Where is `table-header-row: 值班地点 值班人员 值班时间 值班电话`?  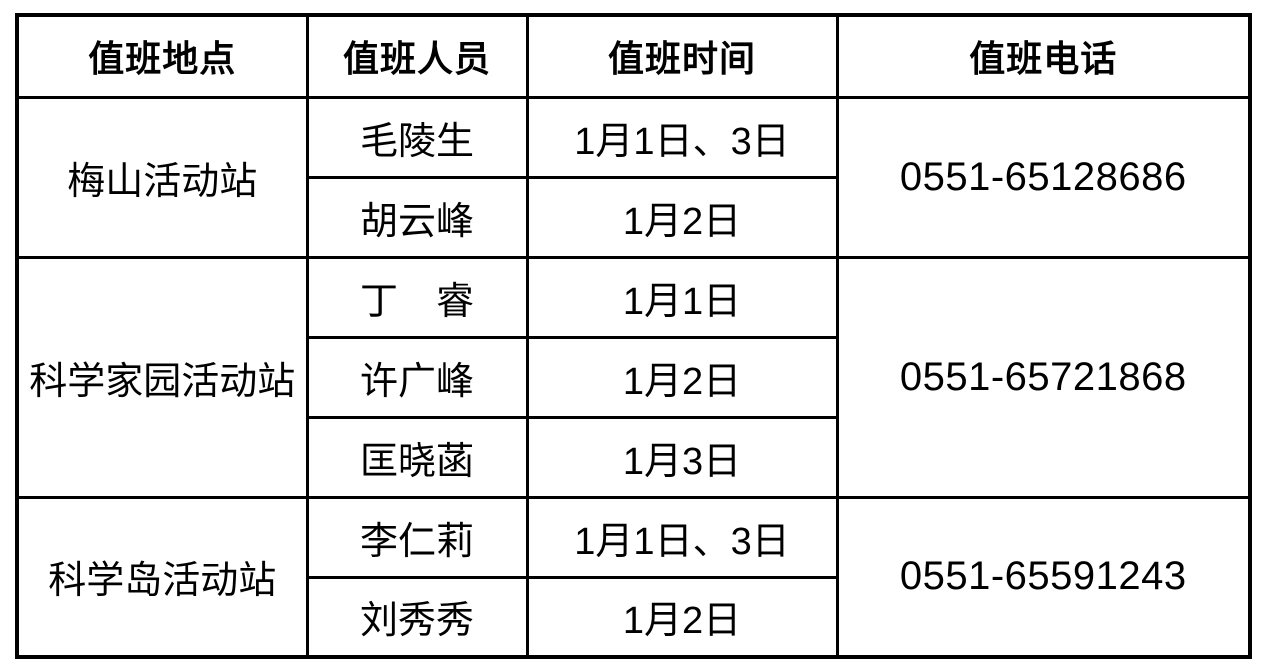 table-header-row: 值班地点 值班人员 值班时间 值班电话 is located at coordinates (633, 56).